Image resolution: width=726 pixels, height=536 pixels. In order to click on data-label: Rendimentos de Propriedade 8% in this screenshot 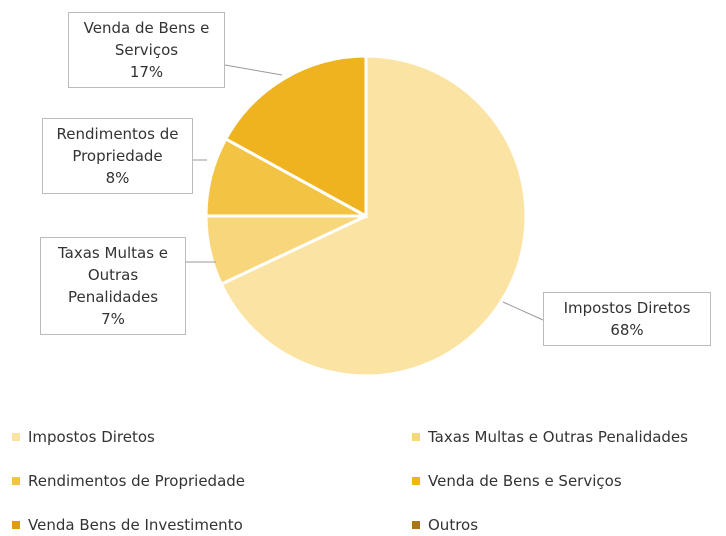, I will do `click(117, 156)`.